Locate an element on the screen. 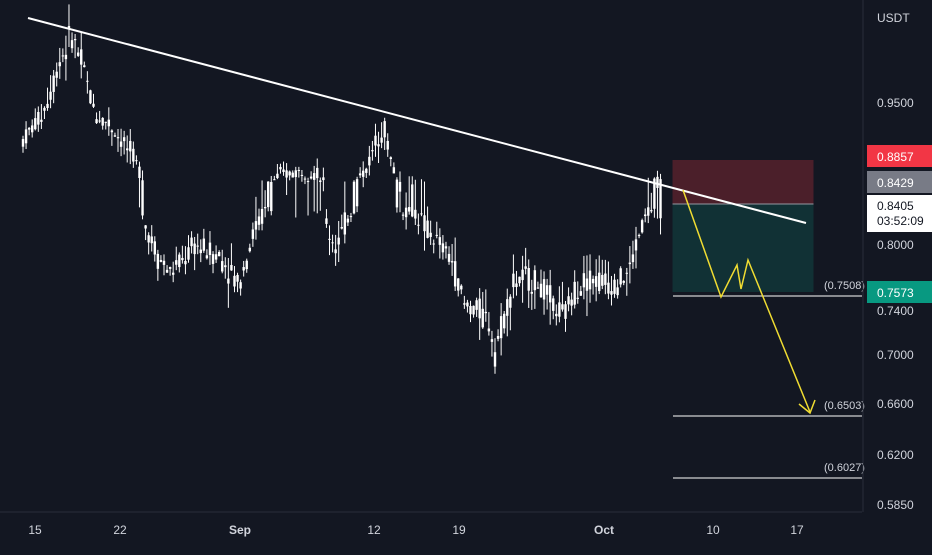  time-axis: 15 22 Sep 12 19 Oct 10 17 is located at coordinates (431, 524).